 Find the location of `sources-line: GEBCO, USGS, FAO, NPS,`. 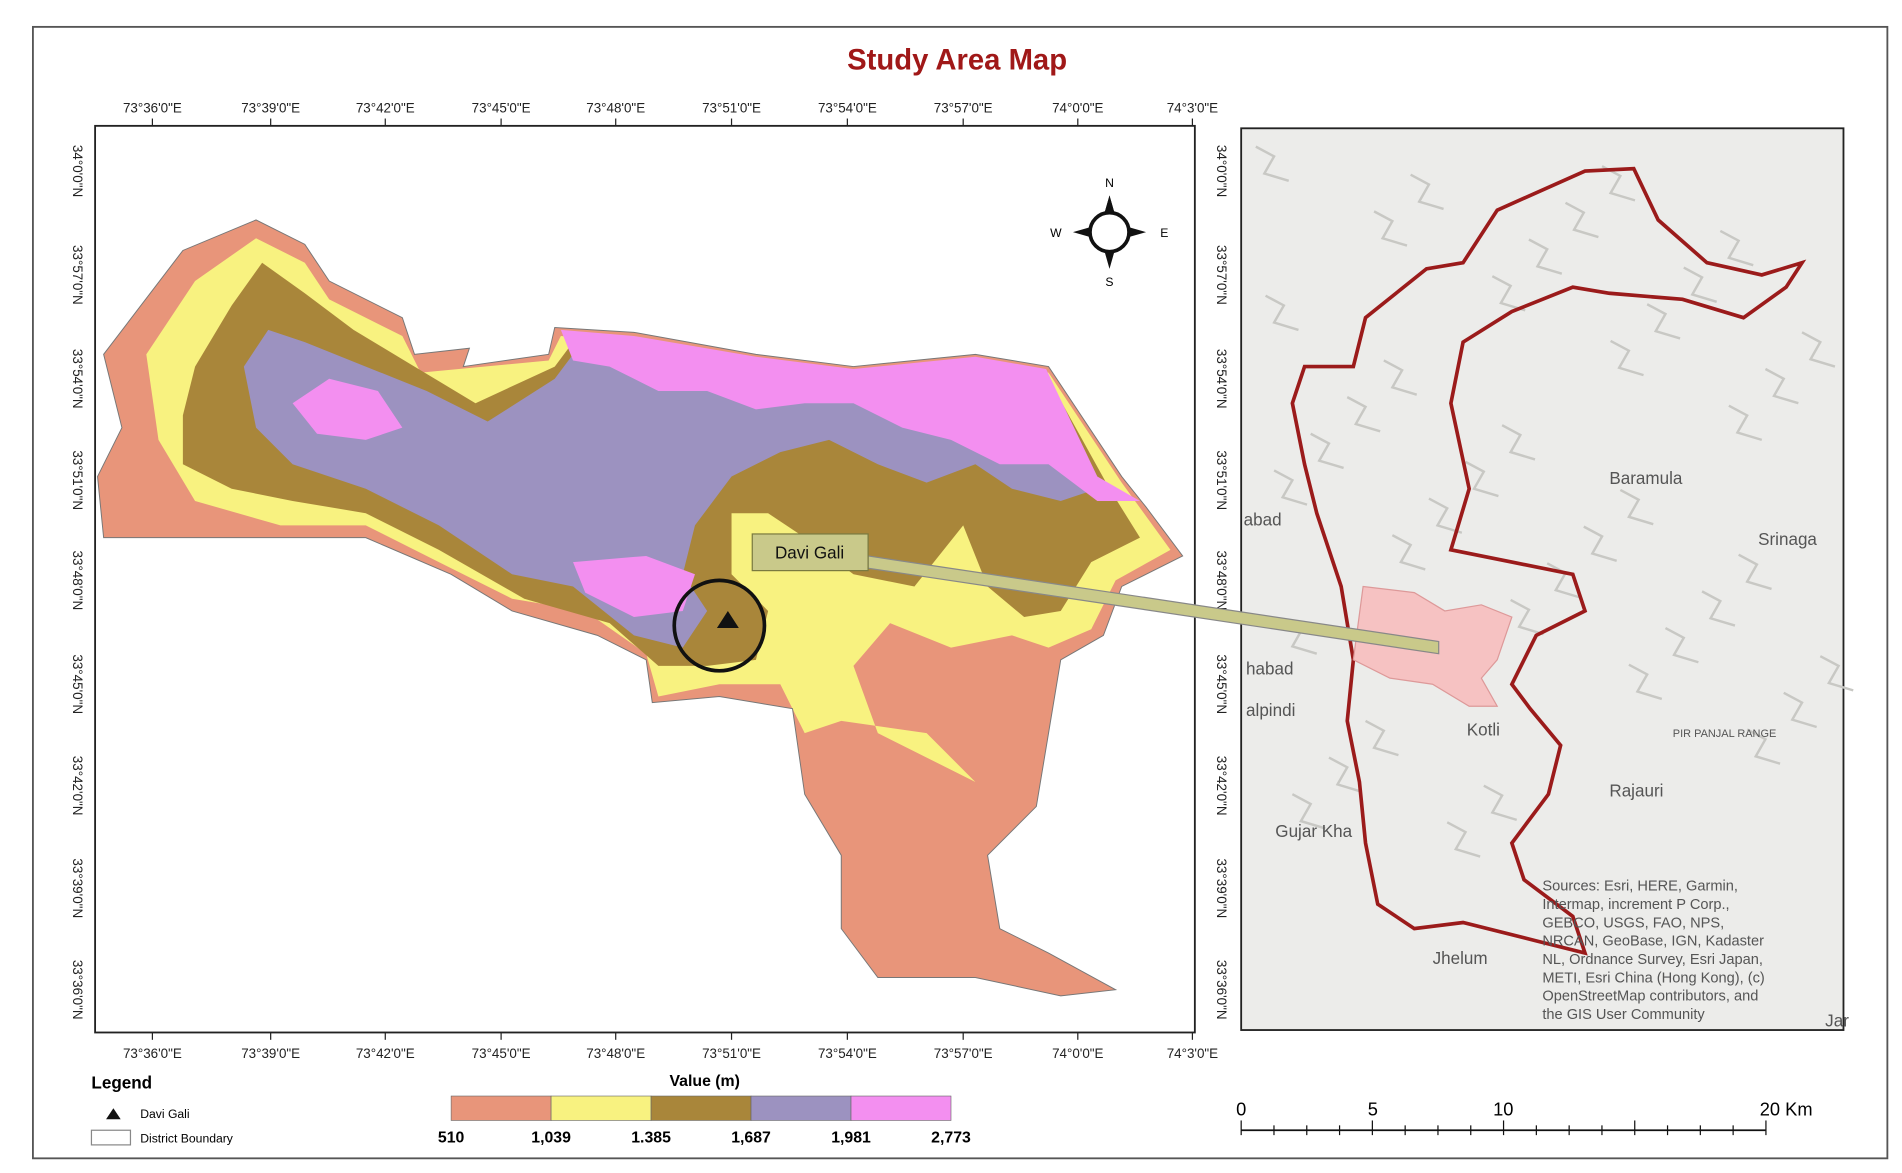

sources-line: GEBCO, USGS, FAO, NPS, is located at coordinates (1633, 923).